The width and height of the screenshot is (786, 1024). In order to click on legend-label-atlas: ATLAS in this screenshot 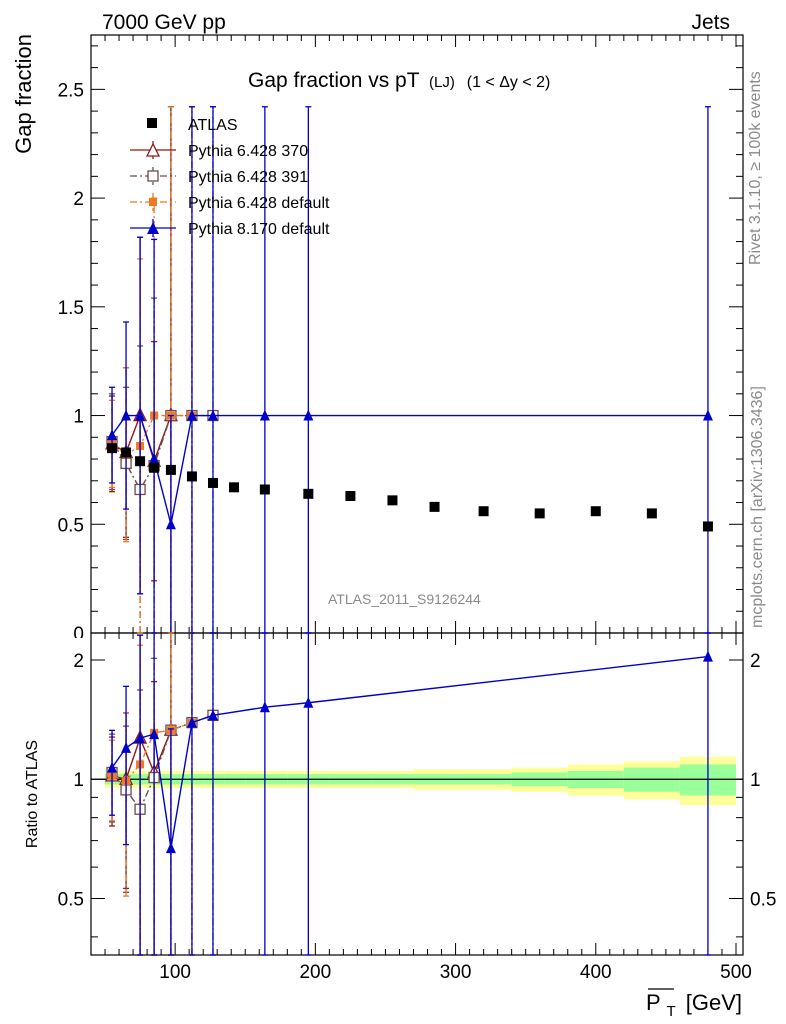, I will do `click(213, 125)`.